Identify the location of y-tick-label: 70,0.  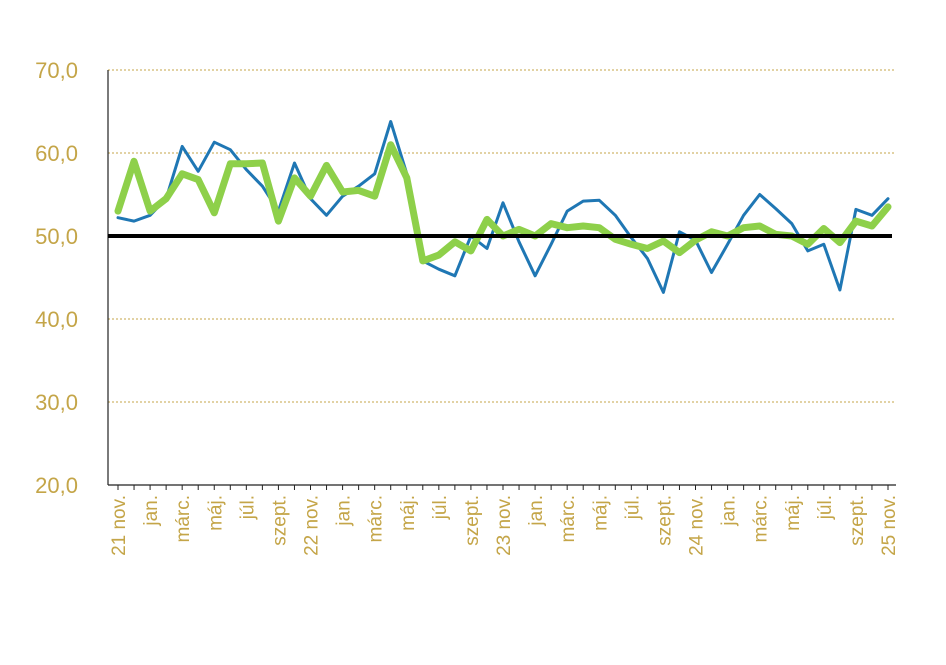
(56, 70).